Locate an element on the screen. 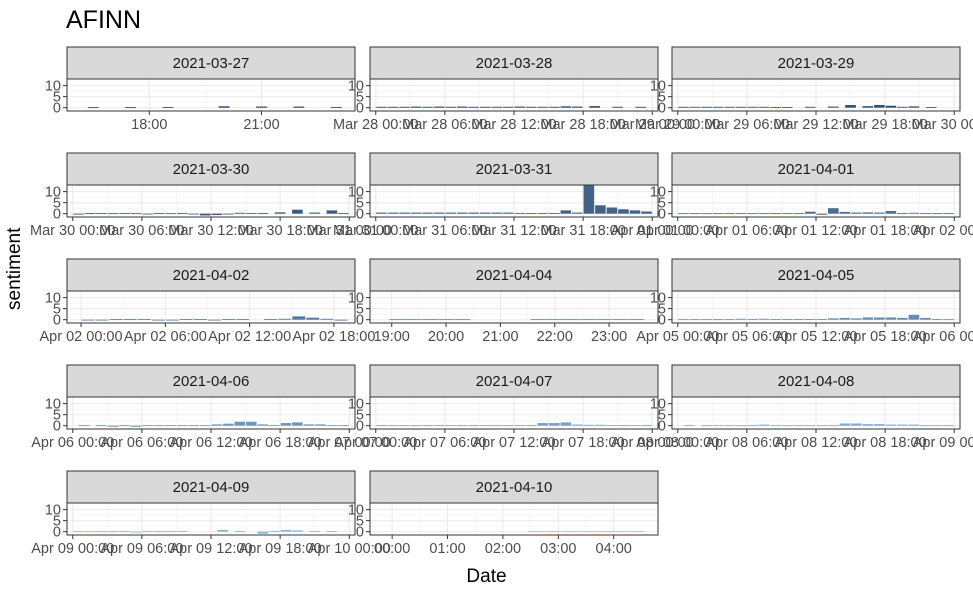 Image resolution: width=973 pixels, height=601 pixels. x-tick-label: Apr 02 18:00 is located at coordinates (333, 337).